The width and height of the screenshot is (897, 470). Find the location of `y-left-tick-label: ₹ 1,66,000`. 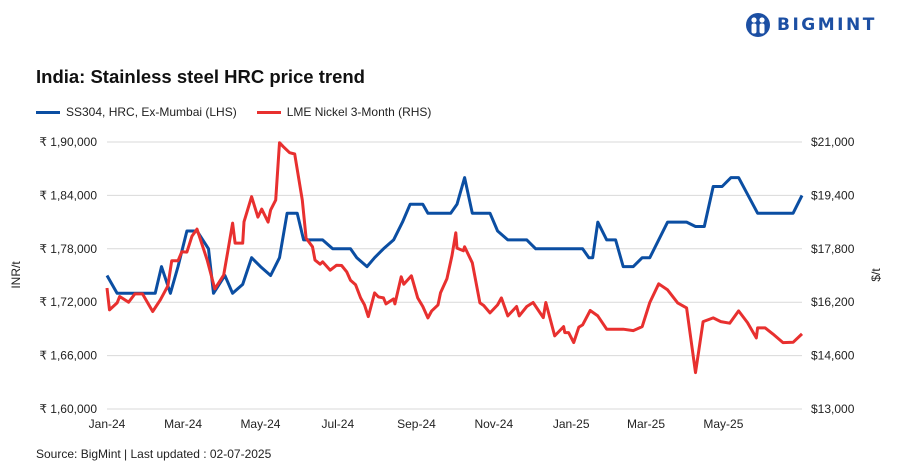

y-left-tick-label: ₹ 1,66,000 is located at coordinates (68, 356).